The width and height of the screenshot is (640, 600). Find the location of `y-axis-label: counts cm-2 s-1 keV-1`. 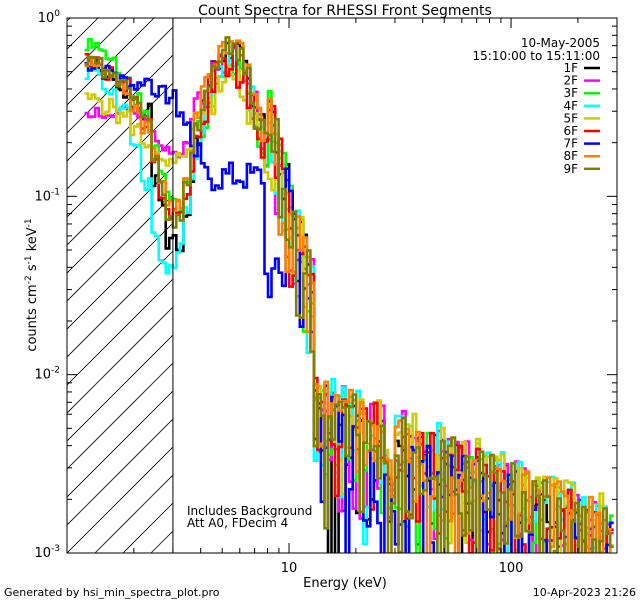

y-axis-label: counts cm-2 s-1 keV-1 is located at coordinates (32, 284).